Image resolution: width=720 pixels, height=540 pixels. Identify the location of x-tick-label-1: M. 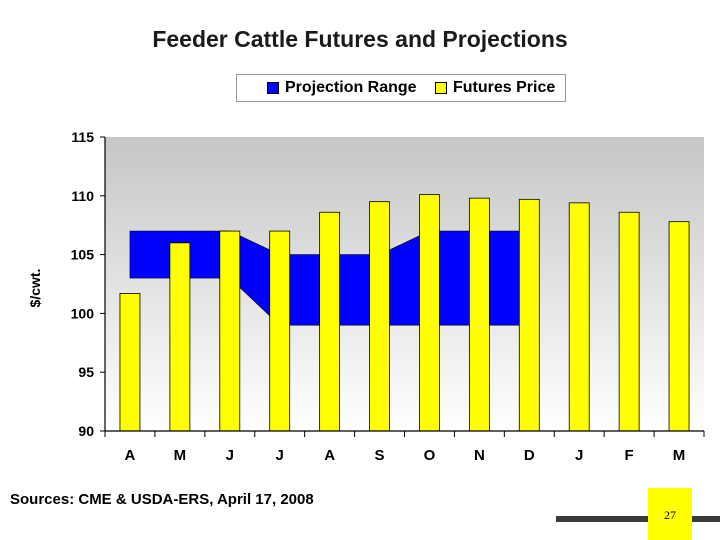
(180, 455).